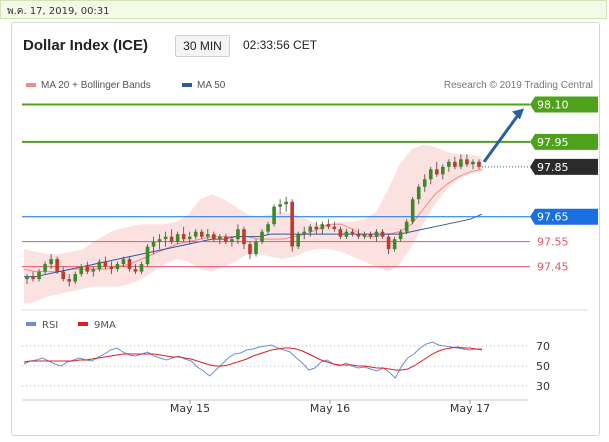 The image size is (609, 442). I want to click on rsi-legend: RSI 9MA, so click(71, 325).